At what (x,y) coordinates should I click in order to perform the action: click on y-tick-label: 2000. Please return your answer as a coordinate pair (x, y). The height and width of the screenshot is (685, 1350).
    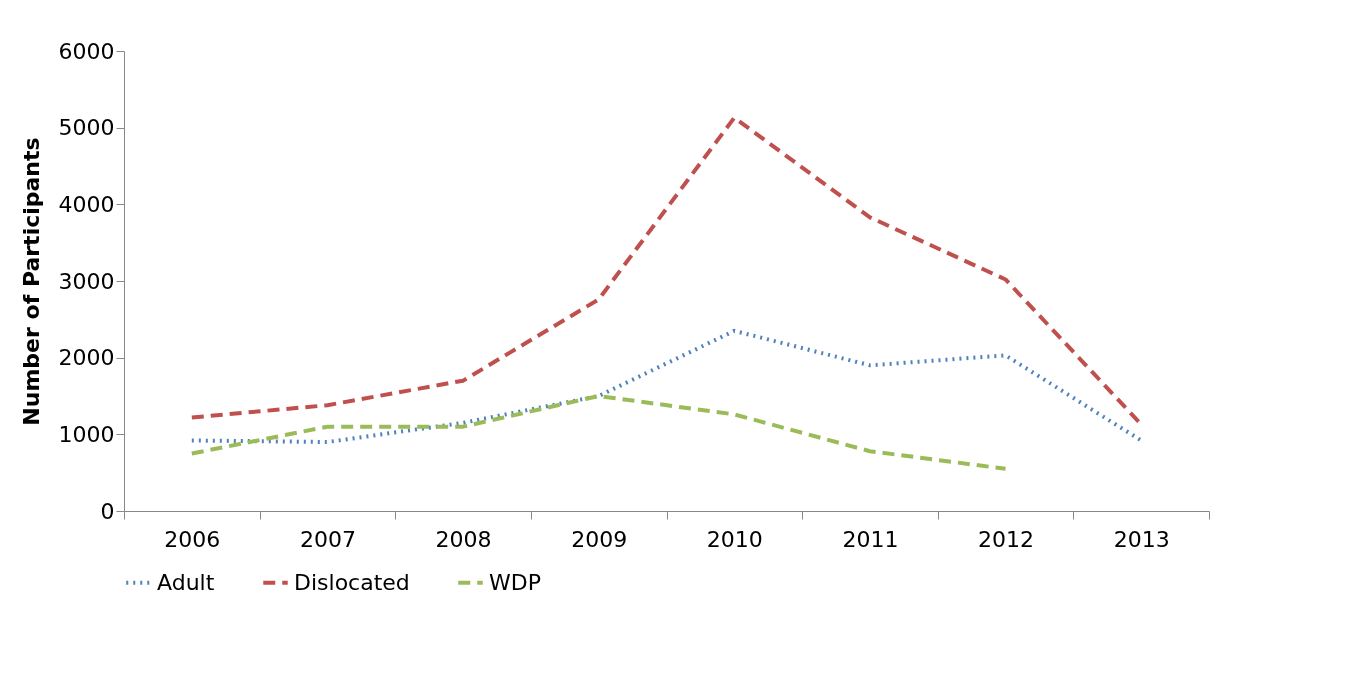
    Looking at the image, I should click on (86, 358).